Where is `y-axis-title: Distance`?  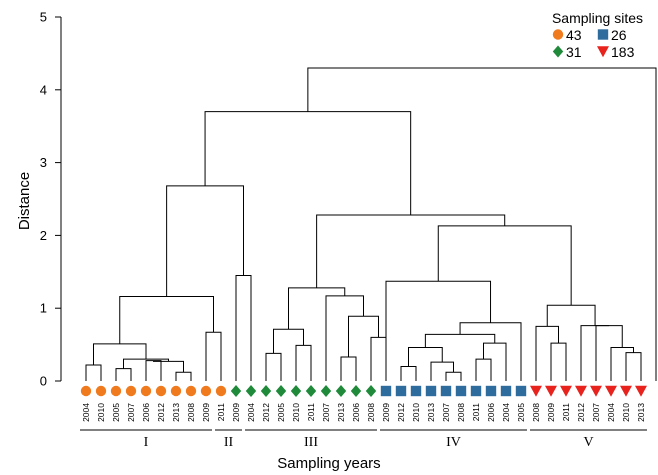 y-axis-title: Distance is located at coordinates (24, 201).